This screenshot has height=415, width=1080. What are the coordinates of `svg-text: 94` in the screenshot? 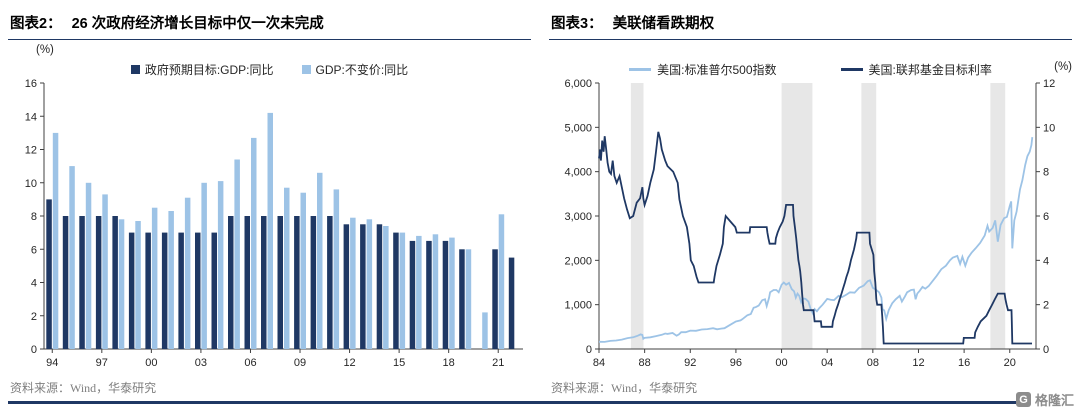 It's located at (52, 363).